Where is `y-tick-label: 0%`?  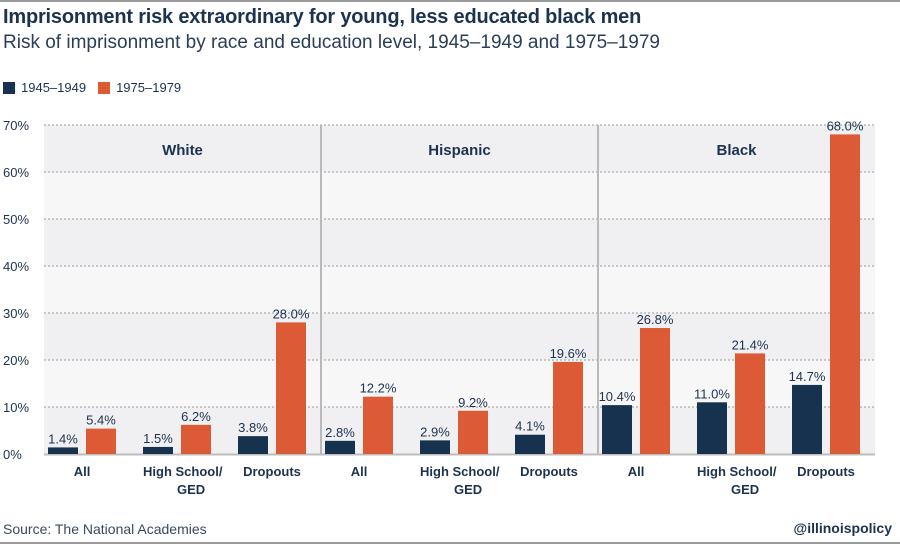 y-tick-label: 0% is located at coordinates (12, 454).